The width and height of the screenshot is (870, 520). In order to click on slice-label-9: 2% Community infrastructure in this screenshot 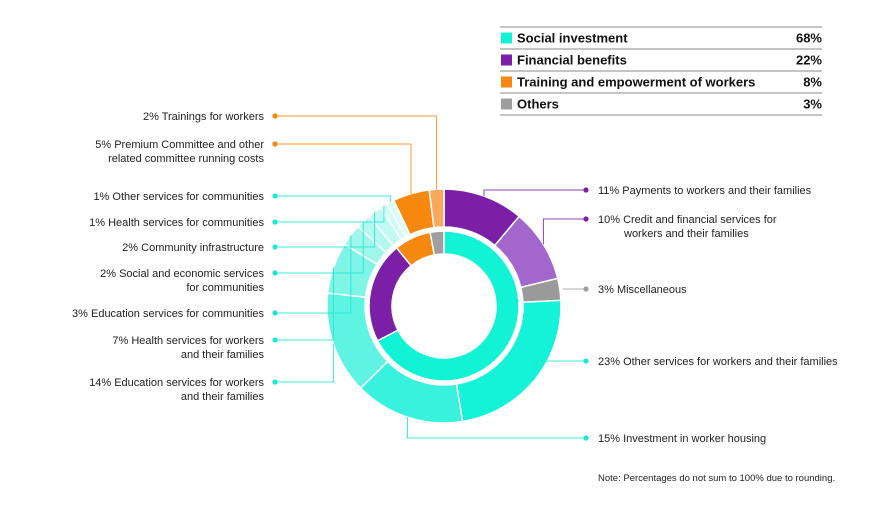, I will do `click(193, 248)`.